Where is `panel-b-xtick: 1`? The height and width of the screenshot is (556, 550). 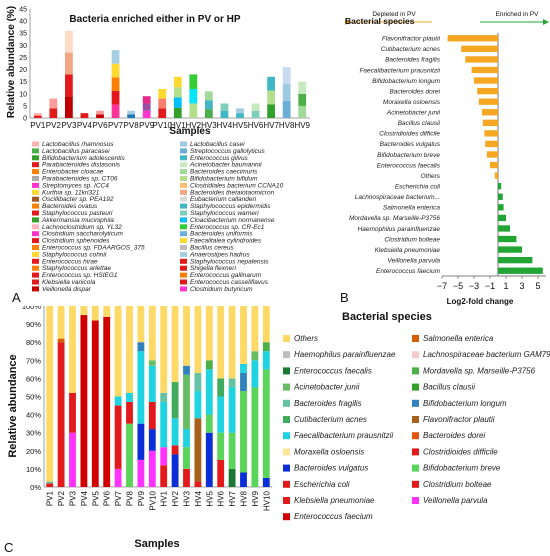
panel-b-xtick: 1 is located at coordinates (505, 286).